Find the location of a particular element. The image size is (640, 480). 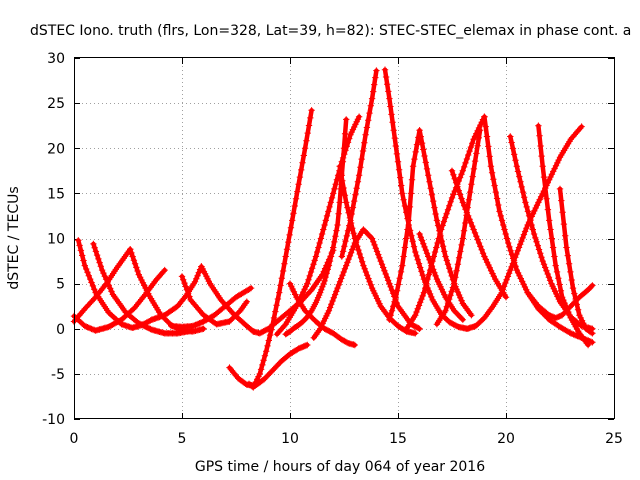

y-tick-label: 15 is located at coordinates (56, 194).